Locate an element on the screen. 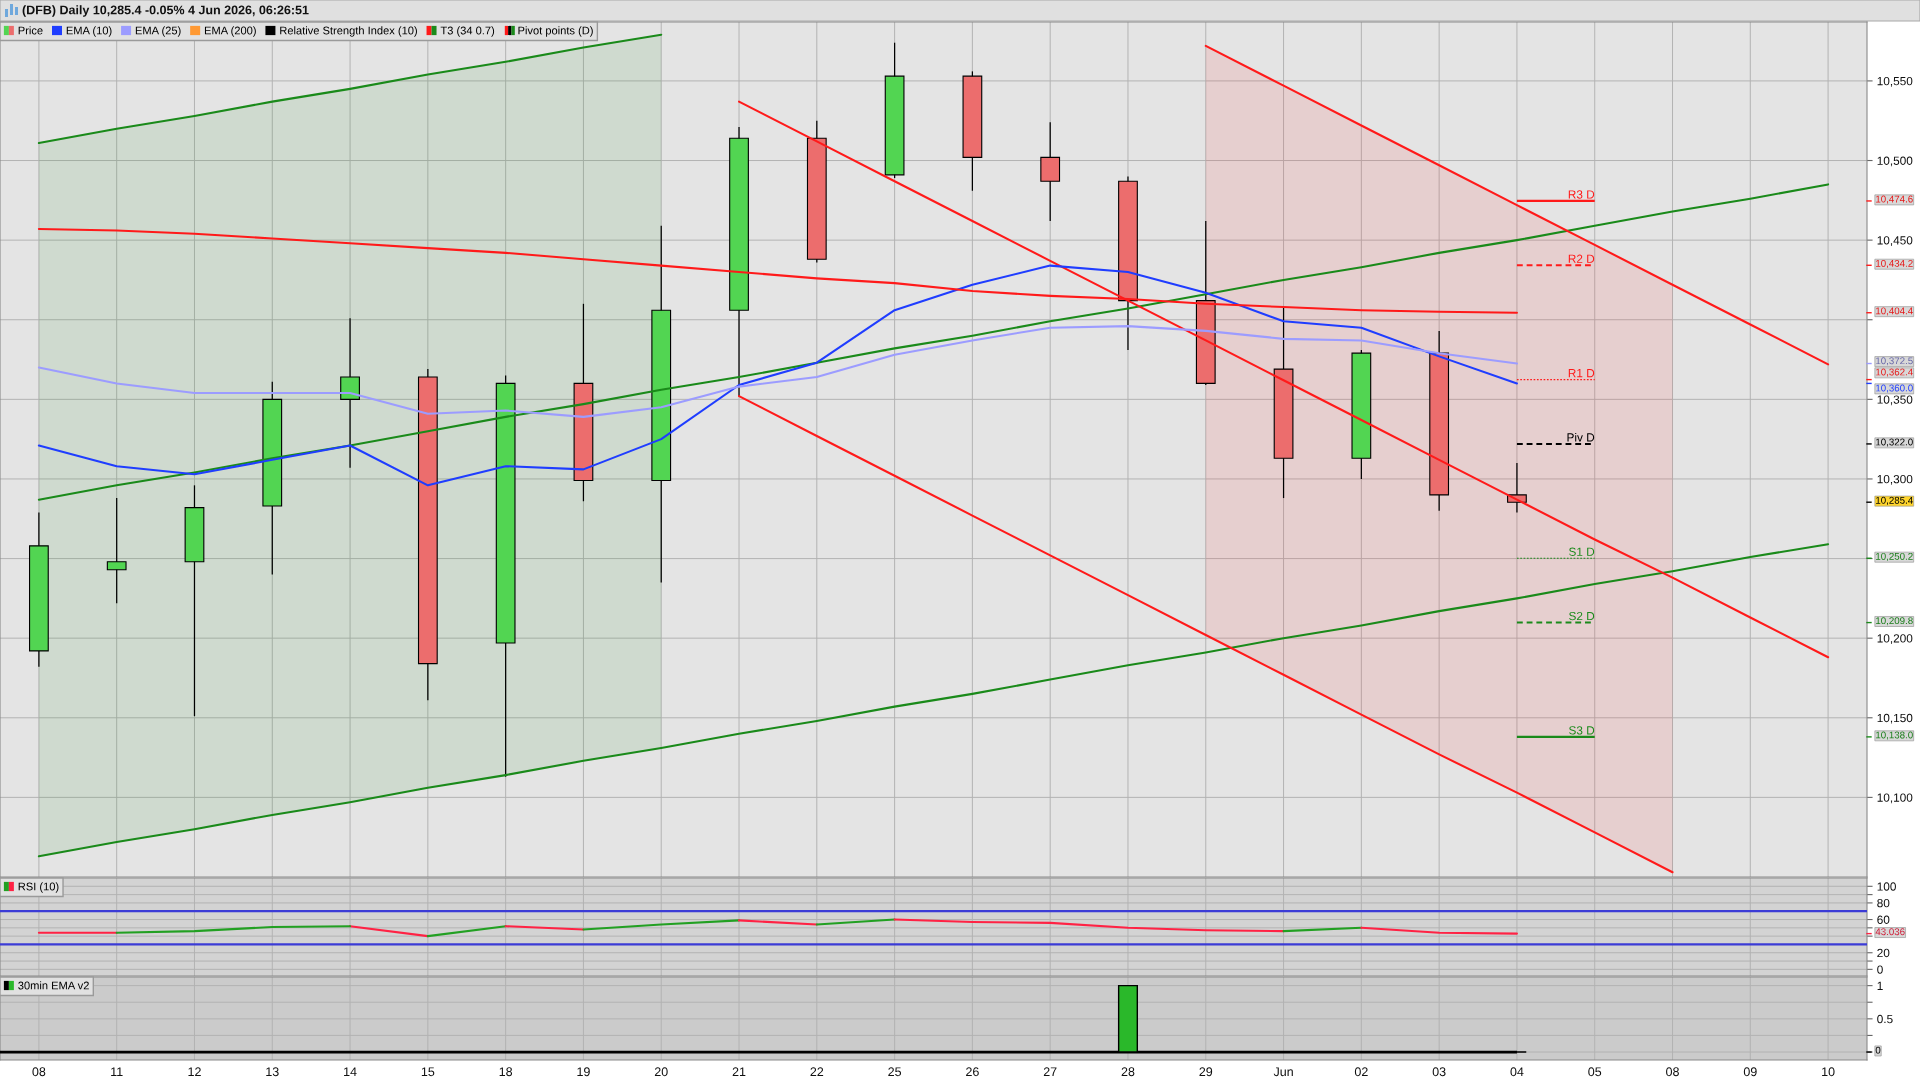  annotation: Pivot points (D) is located at coordinates (555, 31).